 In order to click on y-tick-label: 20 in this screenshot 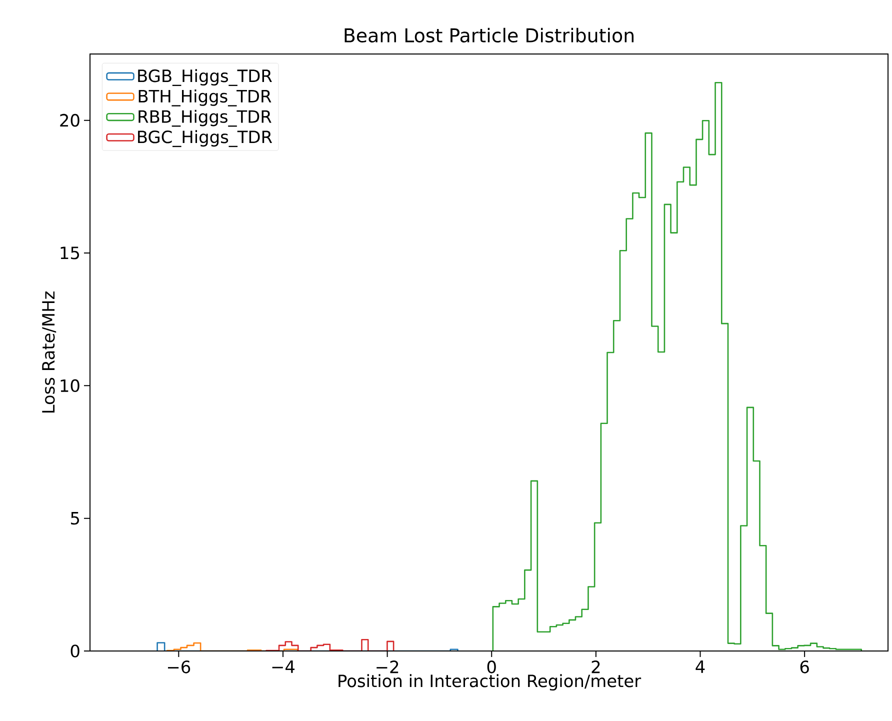, I will do `click(70, 120)`.